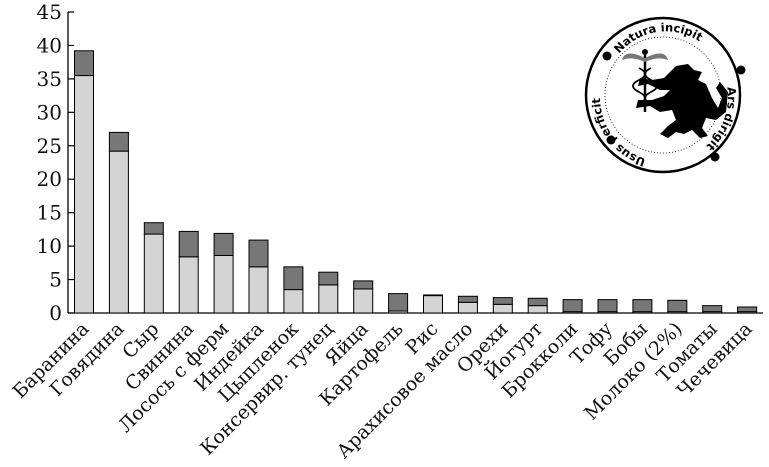 The width and height of the screenshot is (769, 467). I want to click on lion-icon, so click(682, 101).